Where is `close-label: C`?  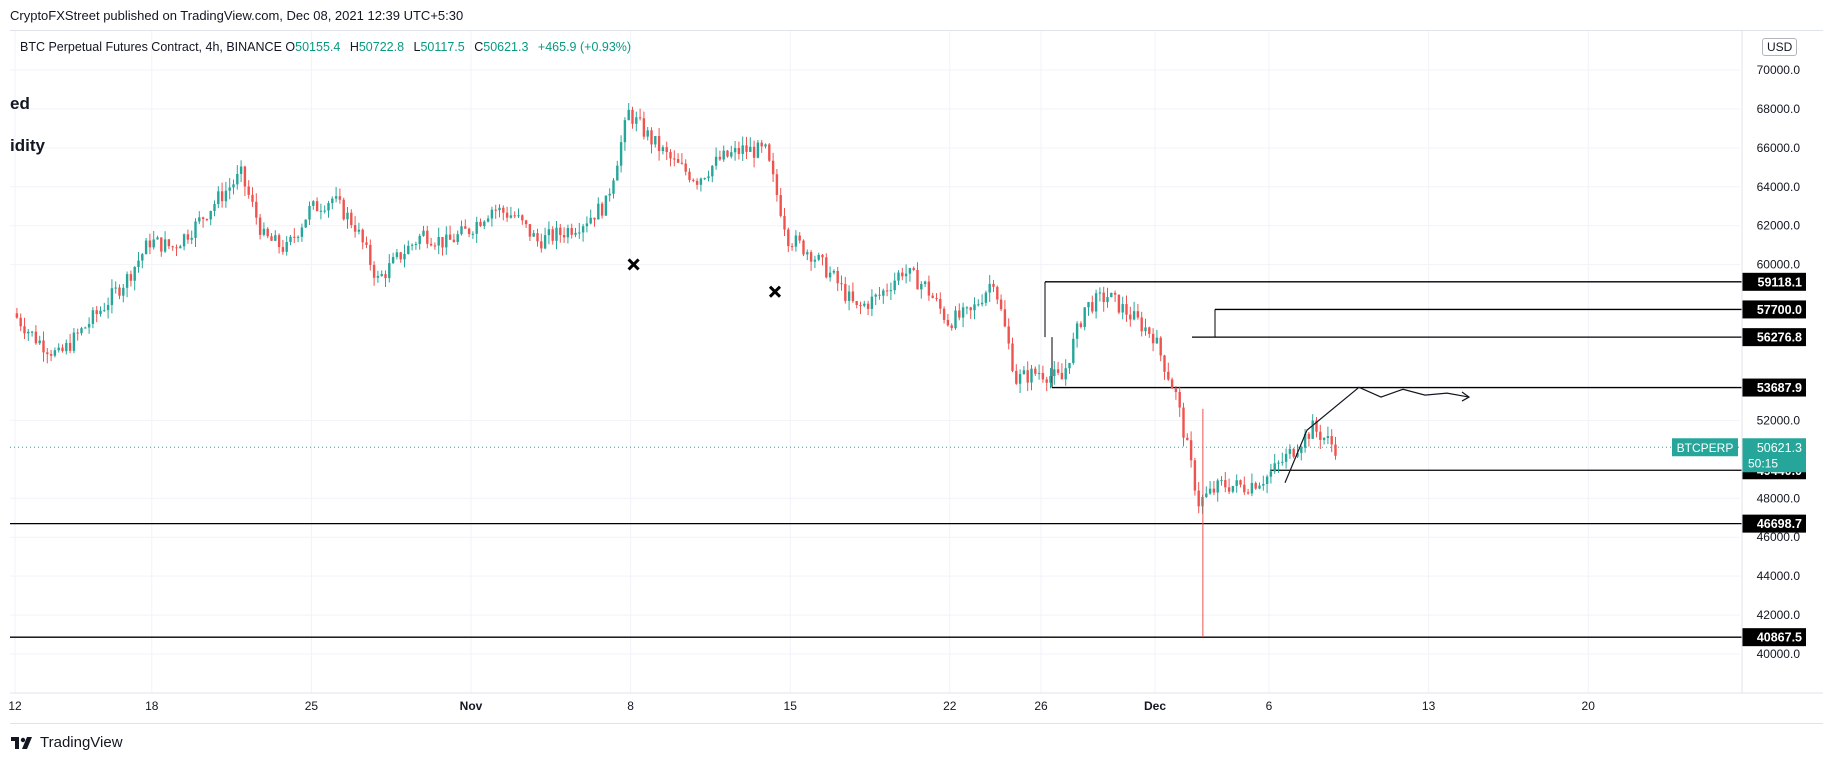 close-label: C is located at coordinates (479, 47).